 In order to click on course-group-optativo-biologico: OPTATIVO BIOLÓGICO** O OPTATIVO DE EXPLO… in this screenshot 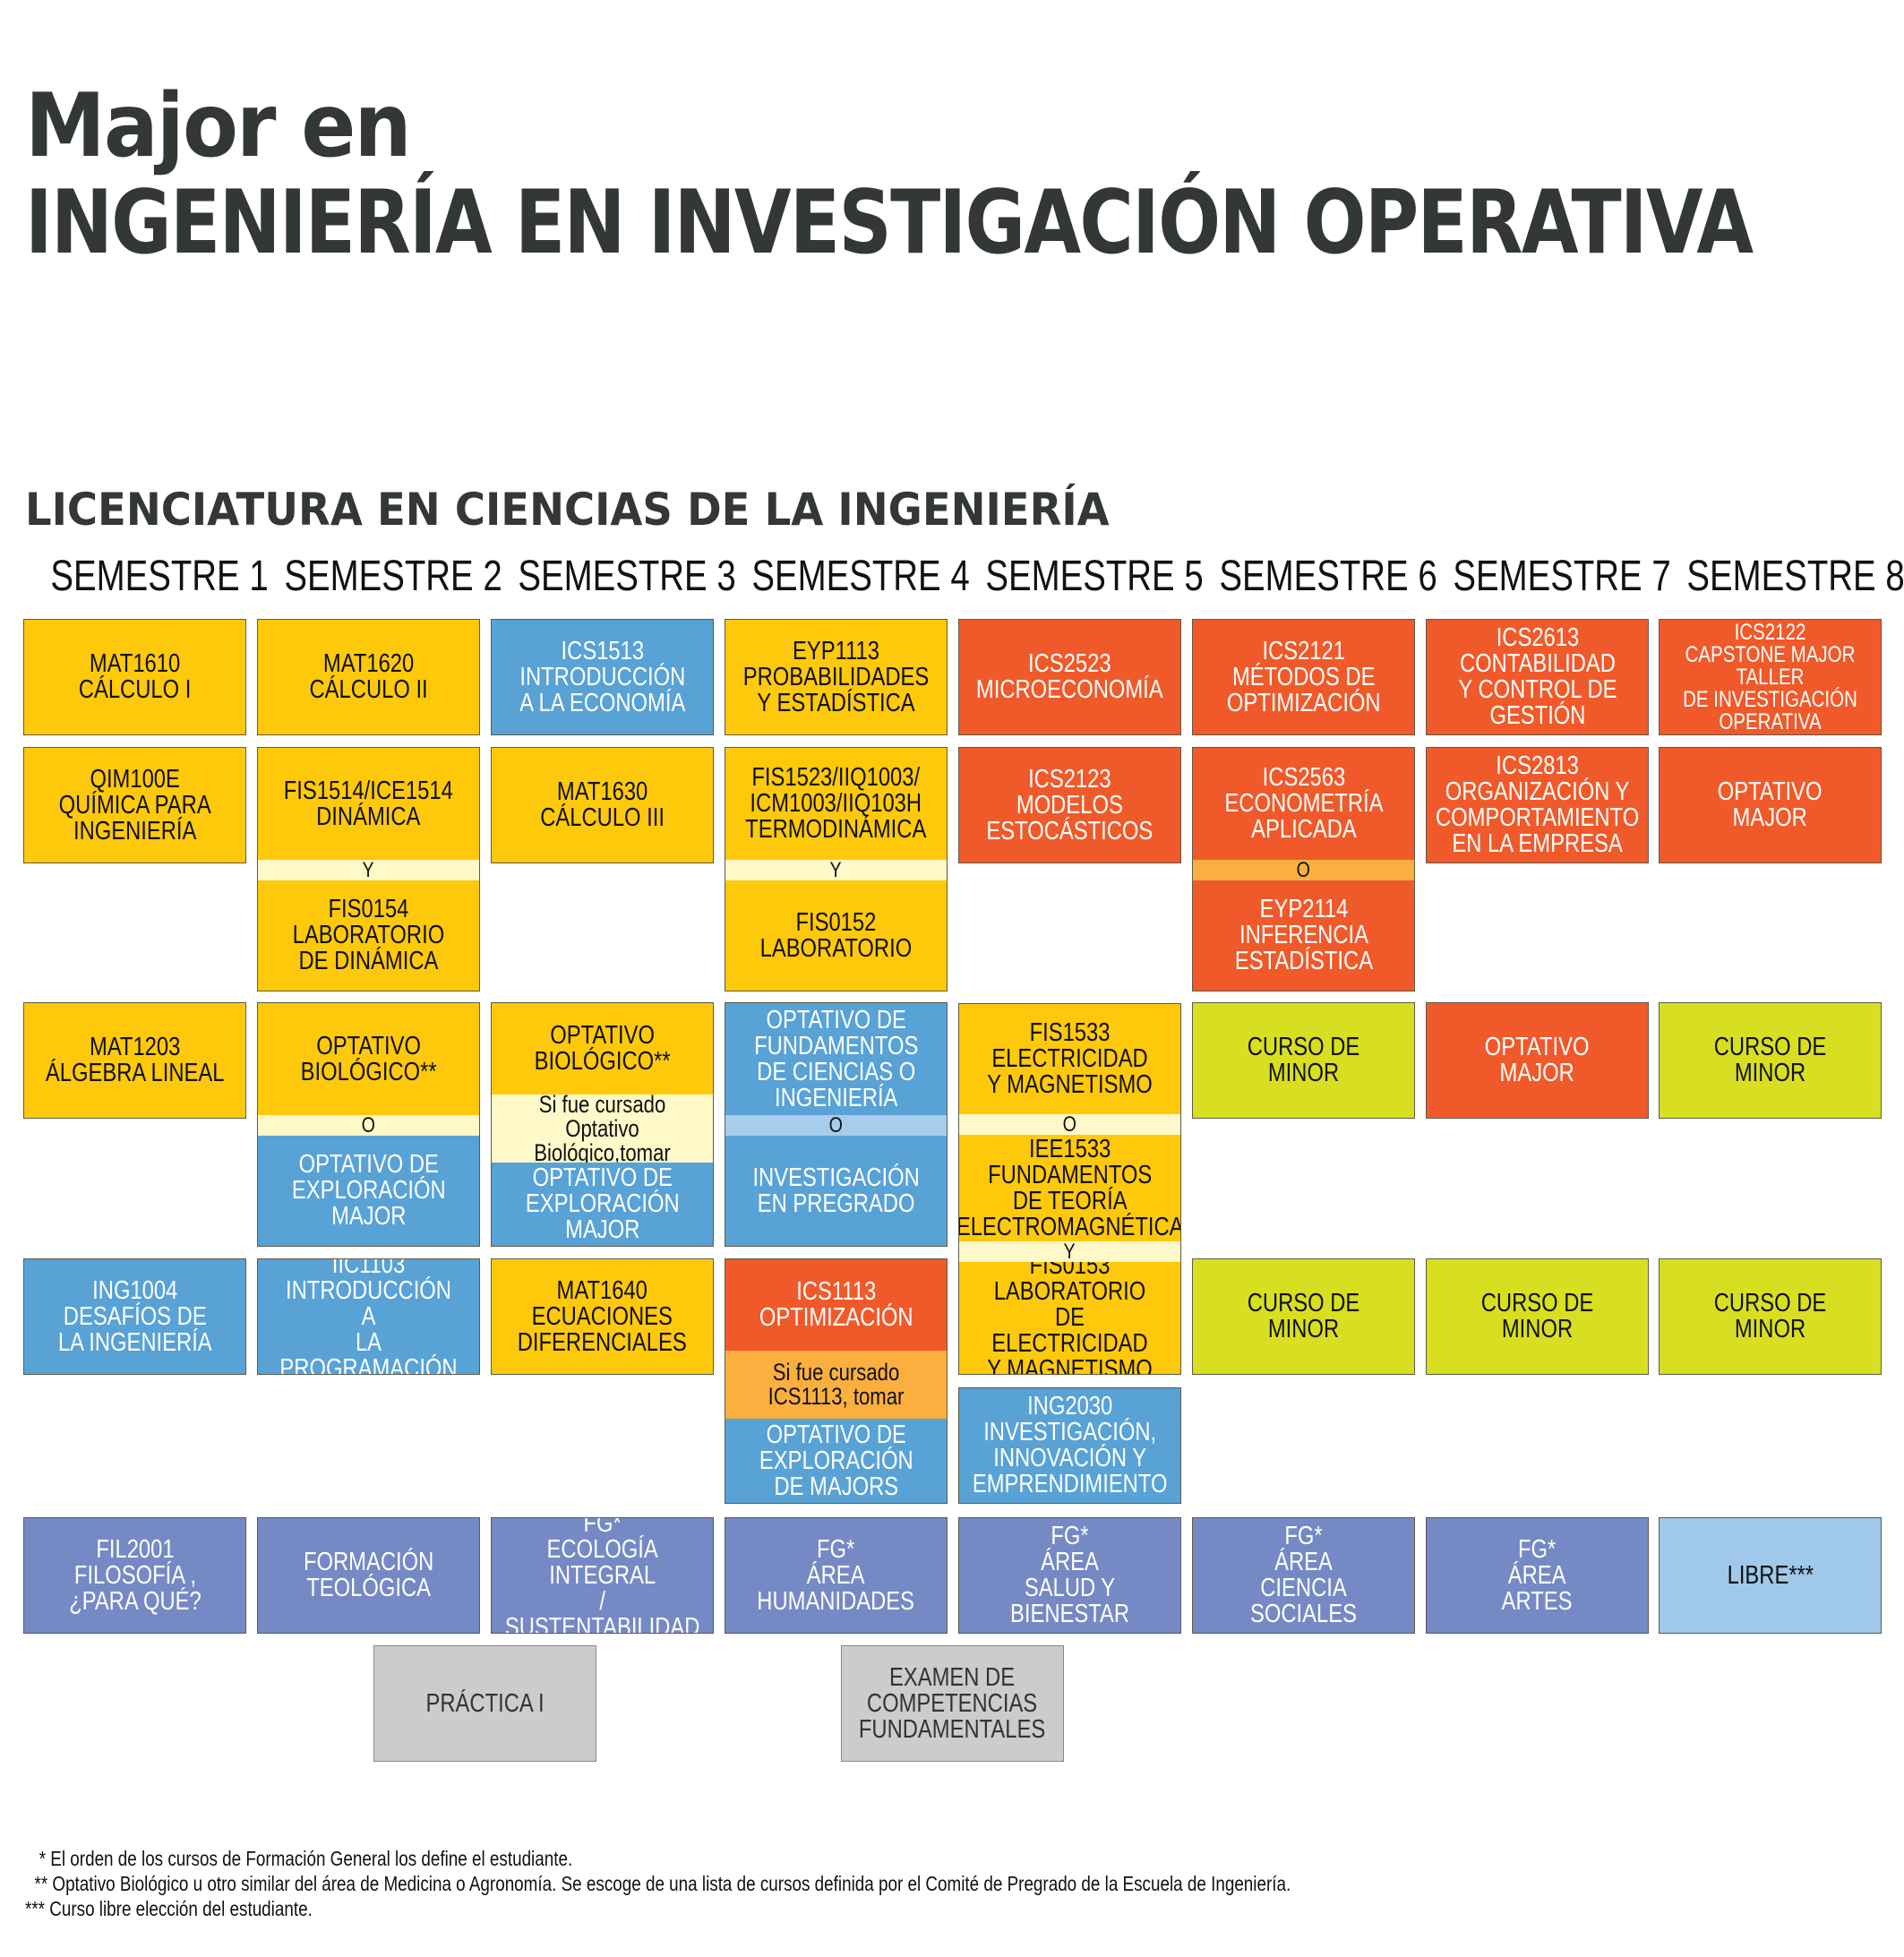, I will do `click(368, 1124)`.